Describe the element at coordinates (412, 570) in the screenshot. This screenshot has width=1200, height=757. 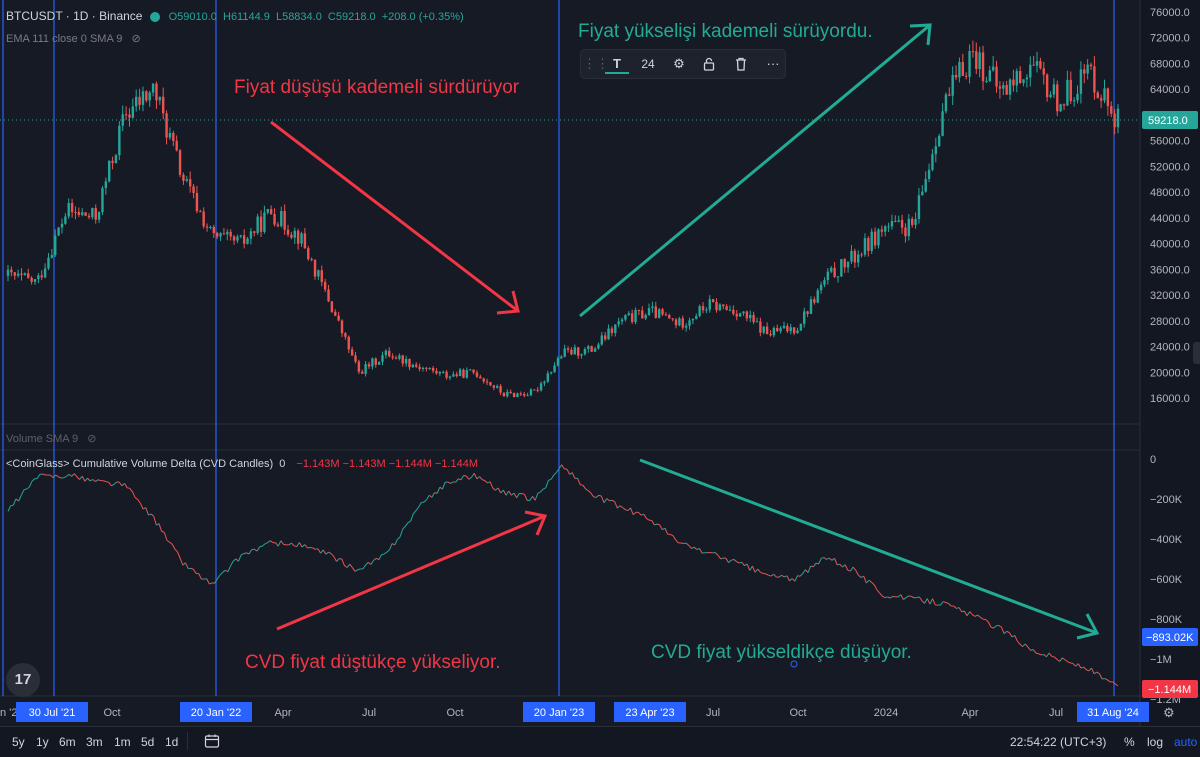
I see `arrow-cvd-up` at that location.